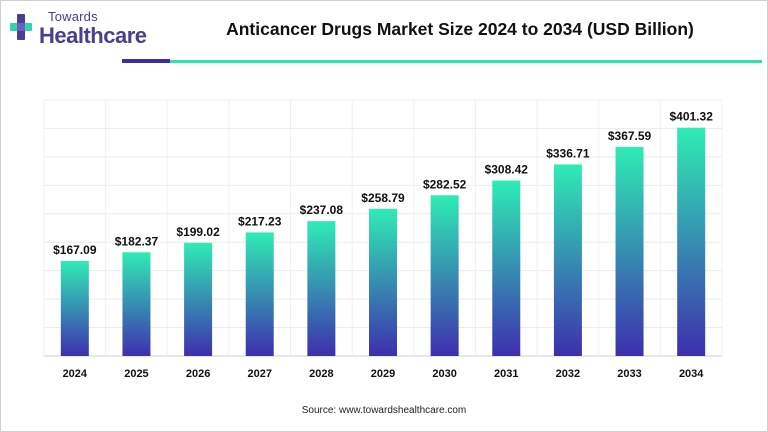 The image size is (768, 432). I want to click on title-rule-accent, so click(146, 61).